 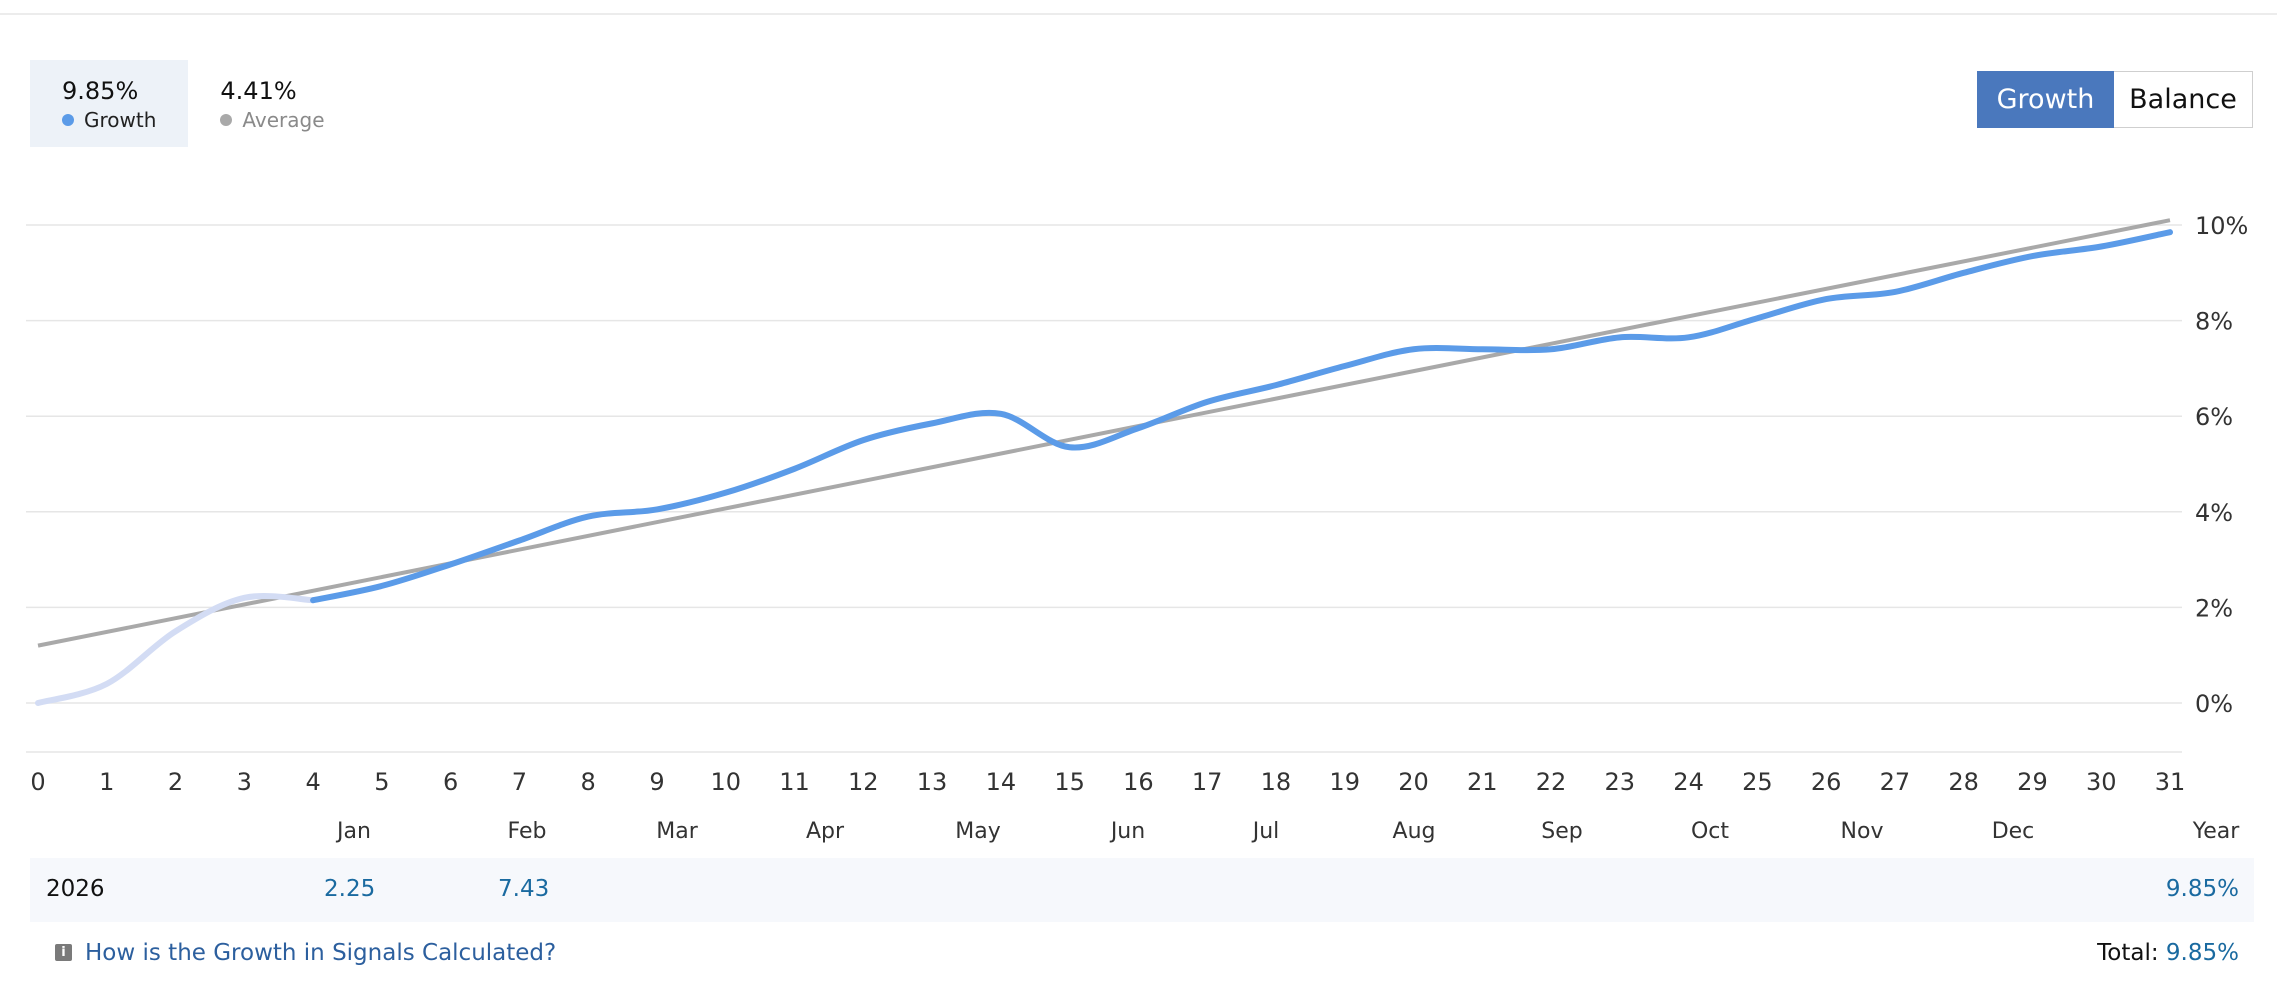 What do you see at coordinates (2202, 953) in the screenshot?
I see `total-value: 9.85%` at bounding box center [2202, 953].